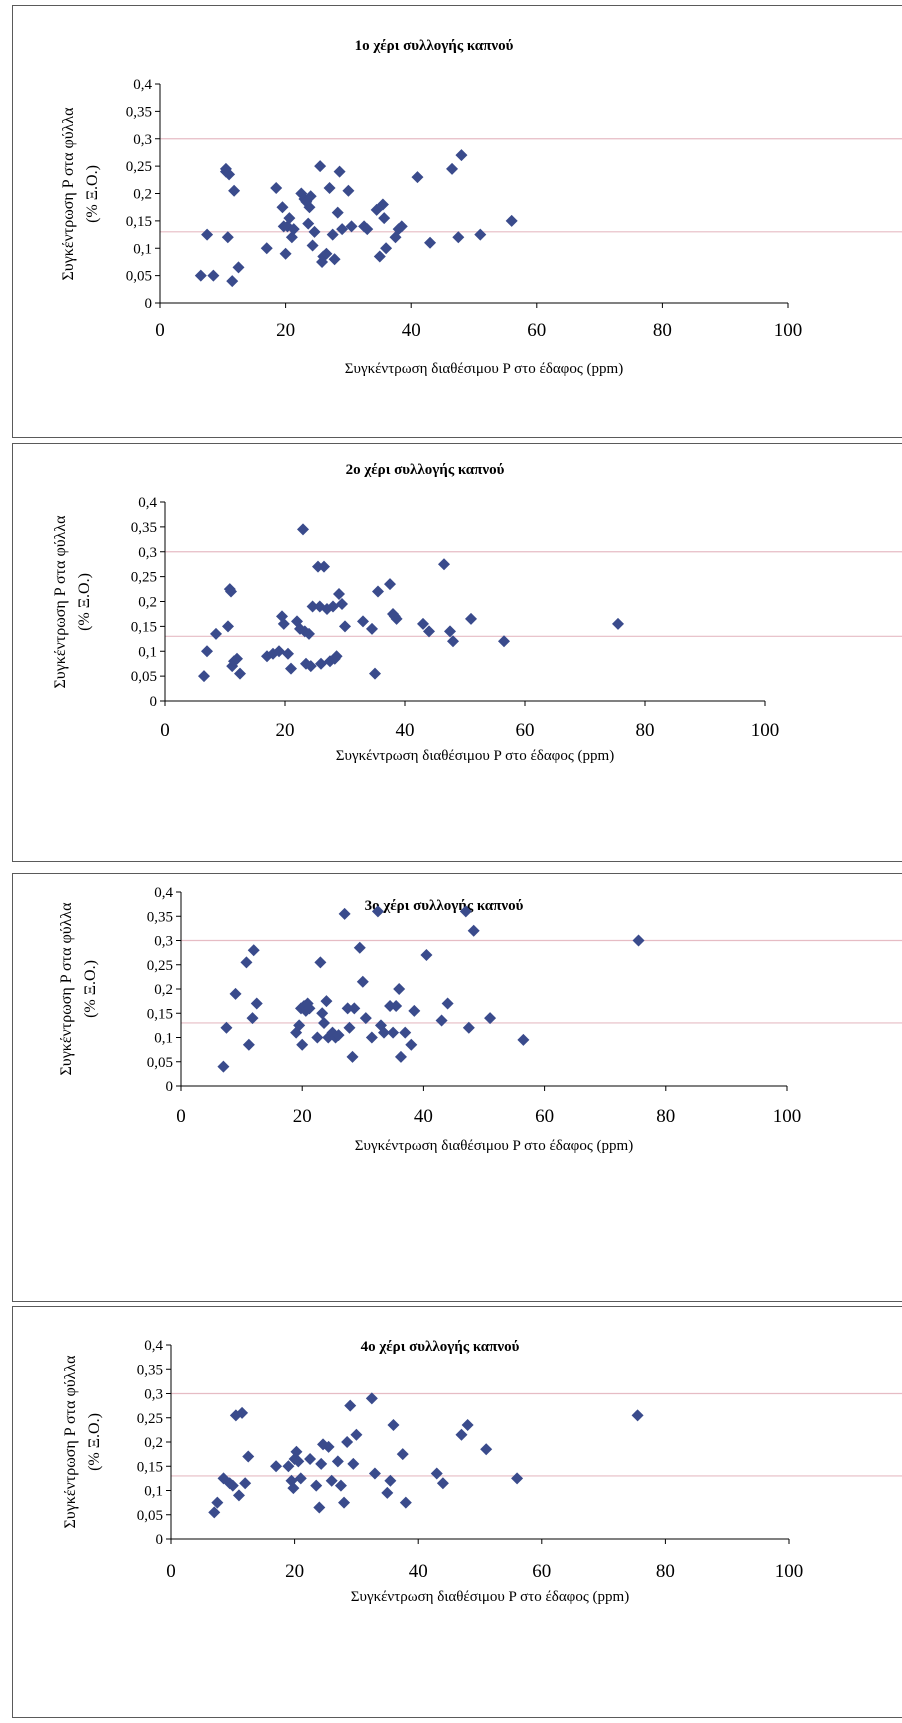 The height and width of the screenshot is (1723, 902). I want to click on x-tick-label: 40, so click(411, 330).